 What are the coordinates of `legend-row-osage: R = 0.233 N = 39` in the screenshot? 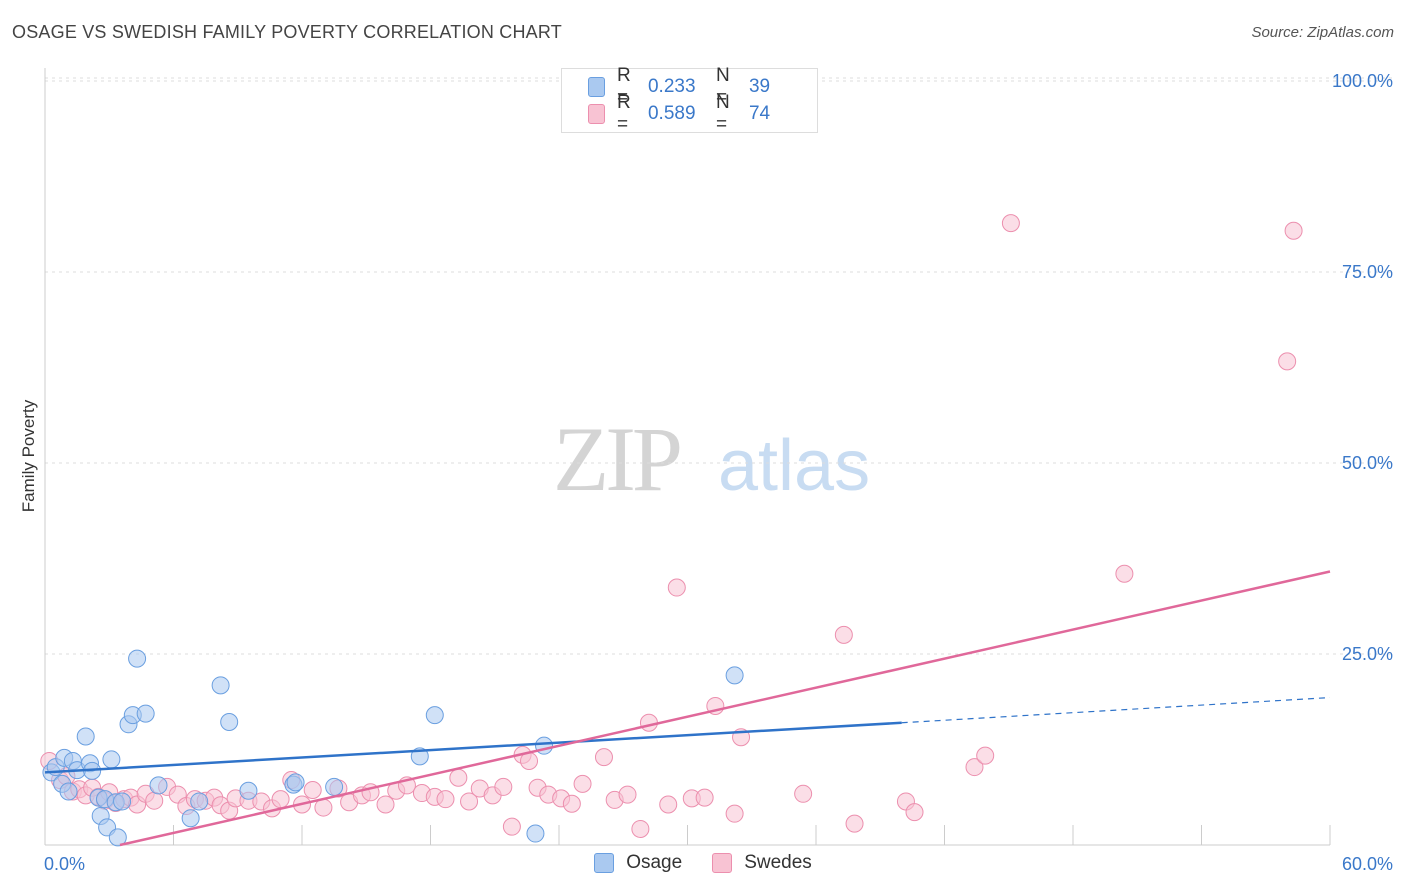 It's located at (702, 86).